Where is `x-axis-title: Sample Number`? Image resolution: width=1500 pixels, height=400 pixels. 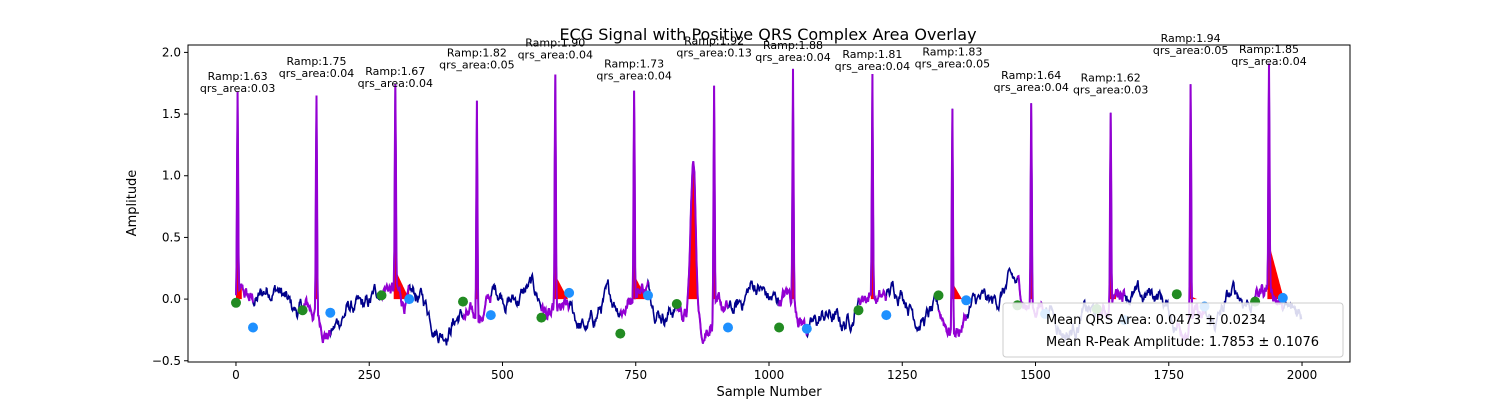 x-axis-title: Sample Number is located at coordinates (769, 392).